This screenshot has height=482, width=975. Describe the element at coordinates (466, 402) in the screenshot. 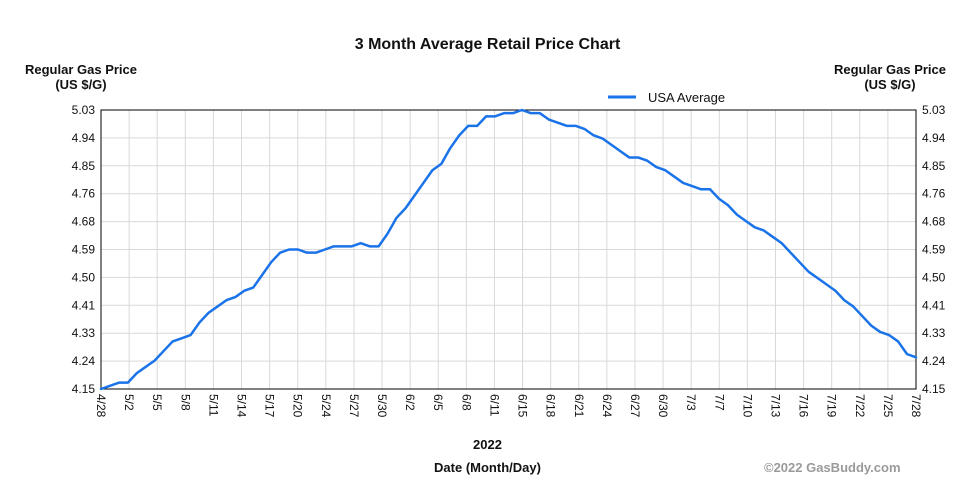

I see `x-tick-label: 6/8` at that location.